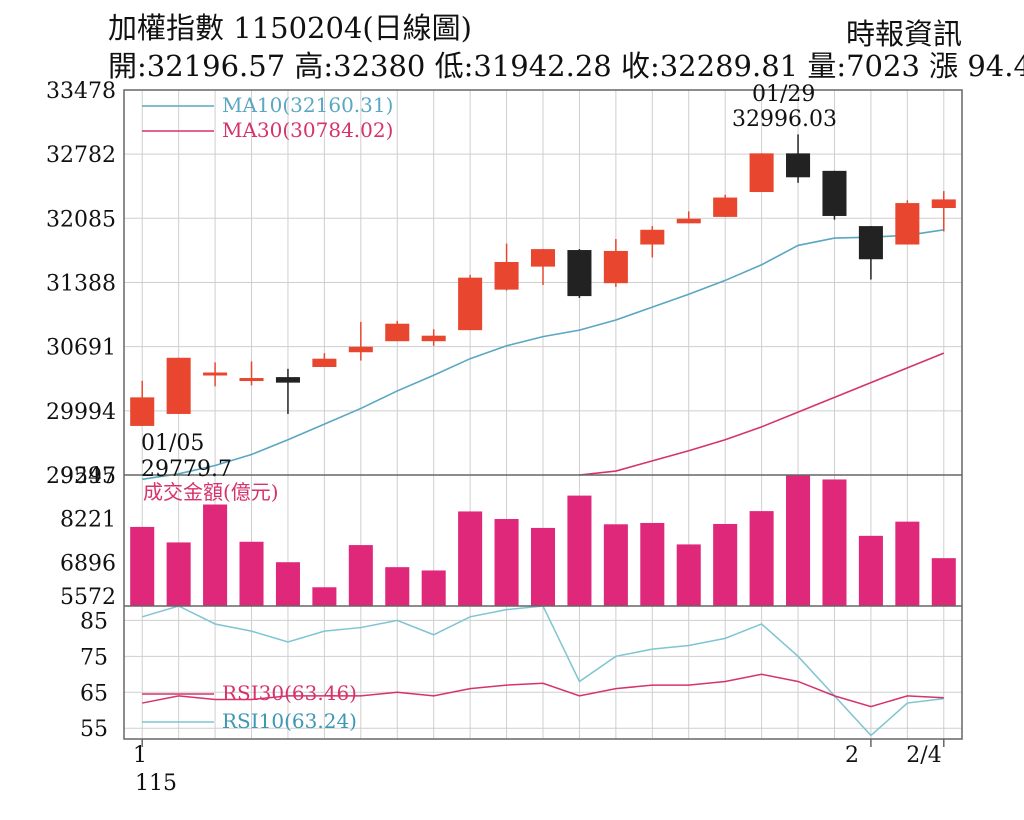 The height and width of the screenshot is (820, 1024). What do you see at coordinates (307, 130) in the screenshot?
I see `legend-ma30: MA30(30784.02)` at bounding box center [307, 130].